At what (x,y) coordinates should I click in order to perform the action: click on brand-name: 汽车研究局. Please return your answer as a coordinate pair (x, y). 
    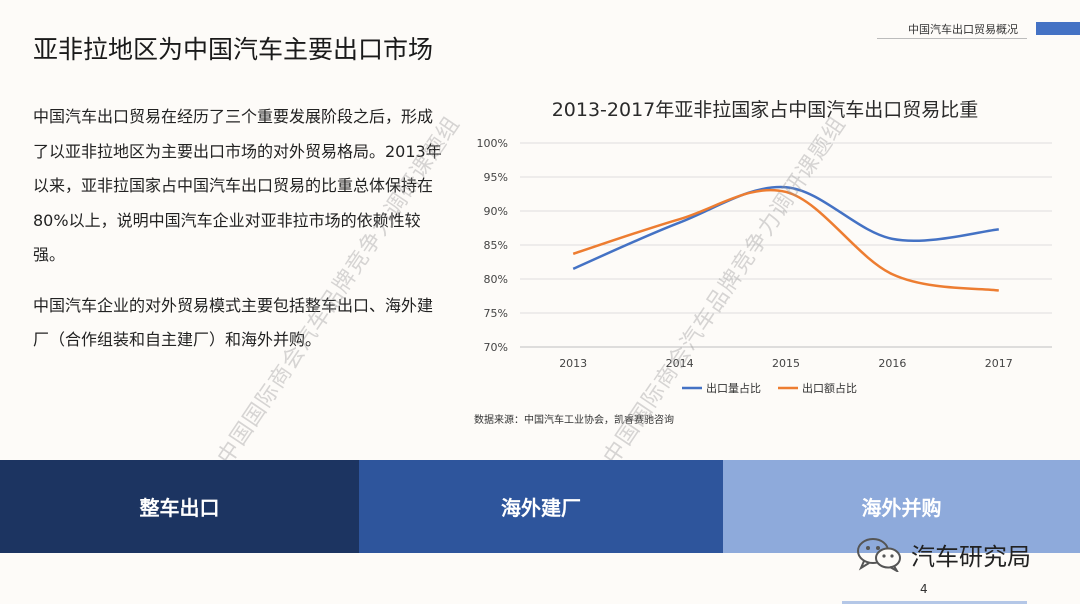
    Looking at the image, I should click on (971, 556).